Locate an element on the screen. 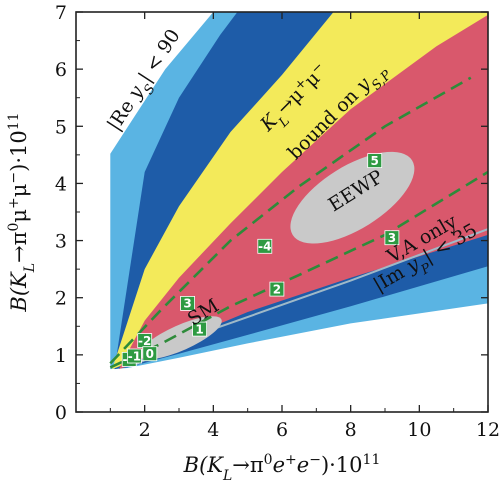 Image resolution: width=500 pixels, height=483 pixels. x-tick-label: 12 is located at coordinates (488, 430).